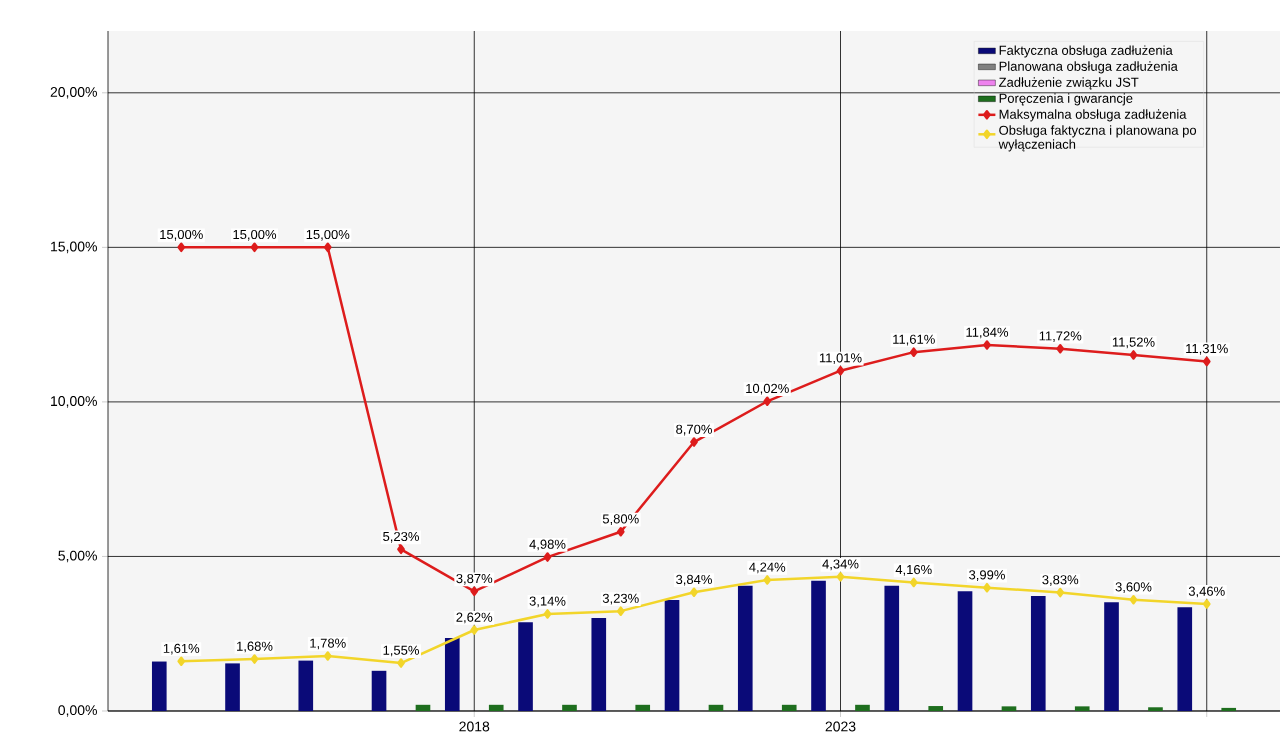 This screenshot has height=736, width=1288. What do you see at coordinates (1069, 83) in the screenshot?
I see `legend-label: Zadłużenie związku JST` at bounding box center [1069, 83].